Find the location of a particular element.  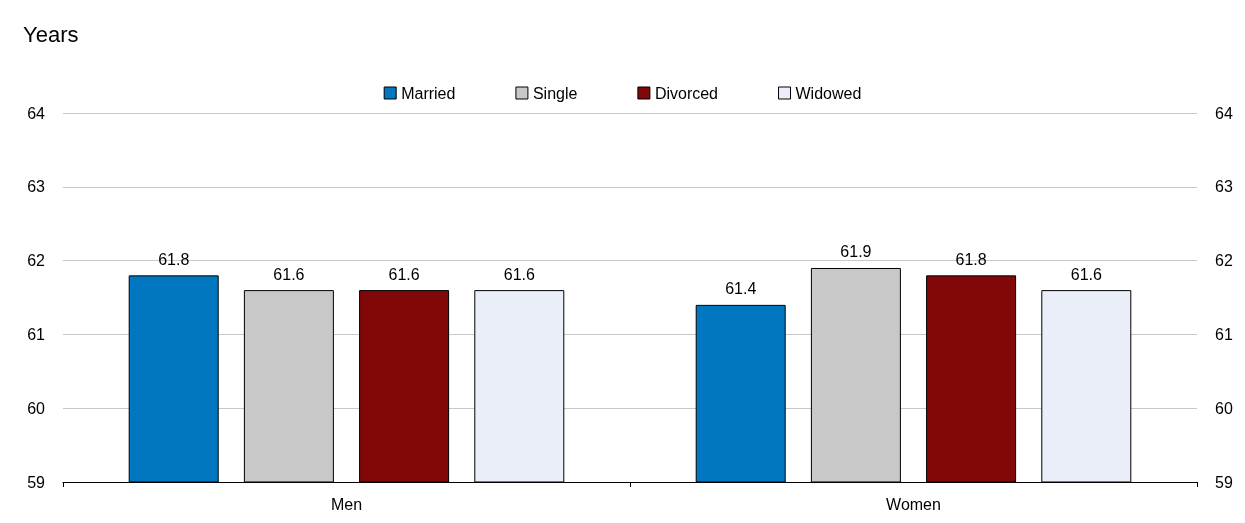

y-tick-label: 62 is located at coordinates (36, 261).